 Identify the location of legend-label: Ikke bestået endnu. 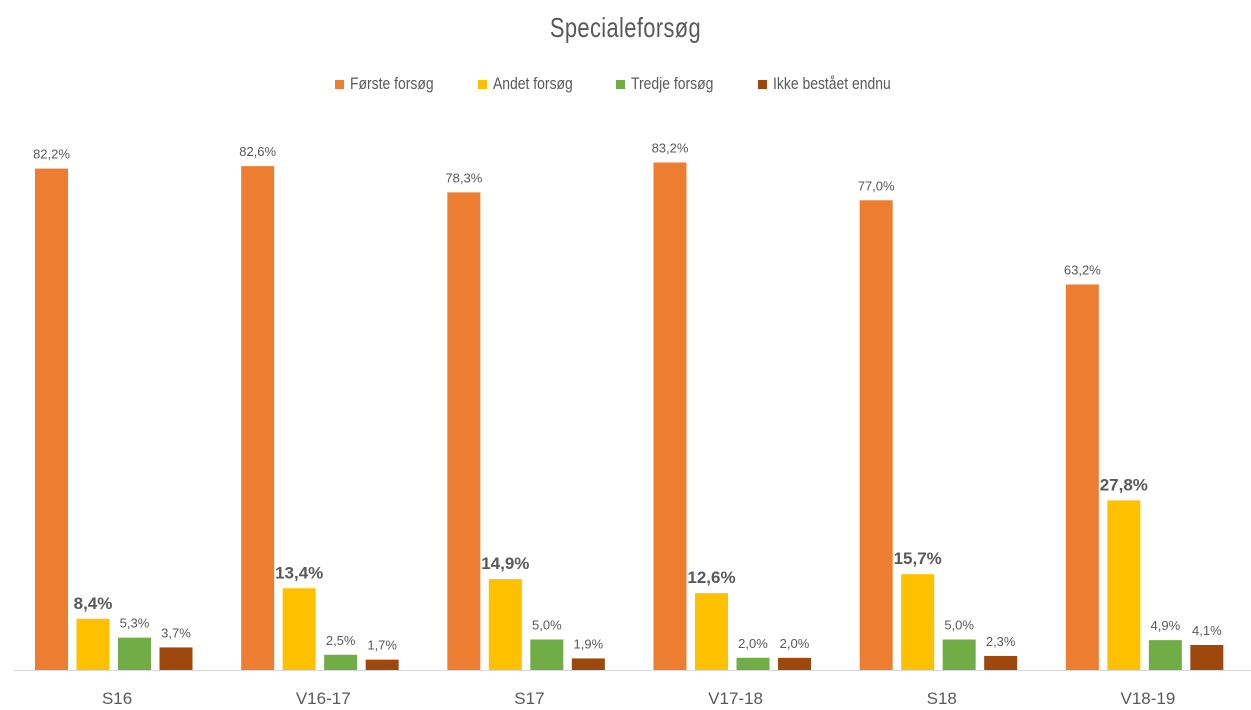
(831, 83).